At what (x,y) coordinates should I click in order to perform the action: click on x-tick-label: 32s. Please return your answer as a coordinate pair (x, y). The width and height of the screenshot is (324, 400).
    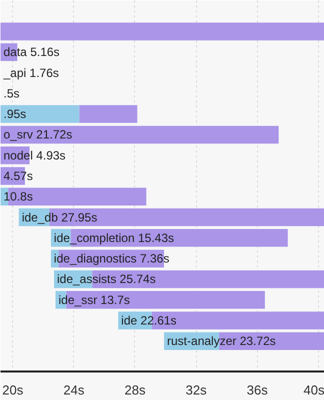
    Looking at the image, I should click on (197, 390).